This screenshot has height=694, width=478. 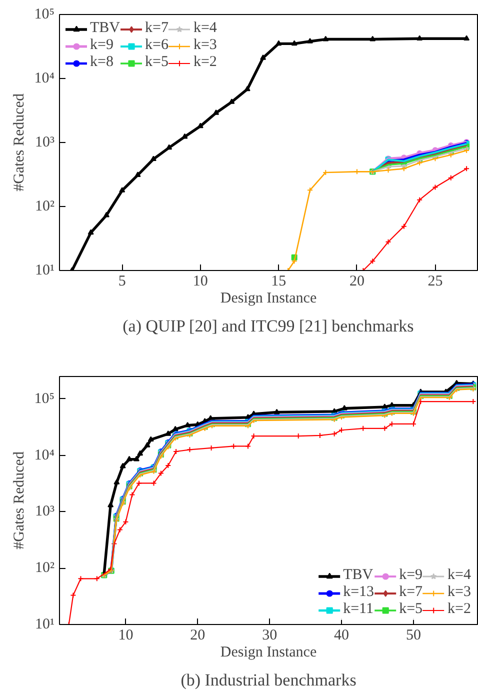 What do you see at coordinates (435, 282) in the screenshot?
I see `x-tick-label: 25` at bounding box center [435, 282].